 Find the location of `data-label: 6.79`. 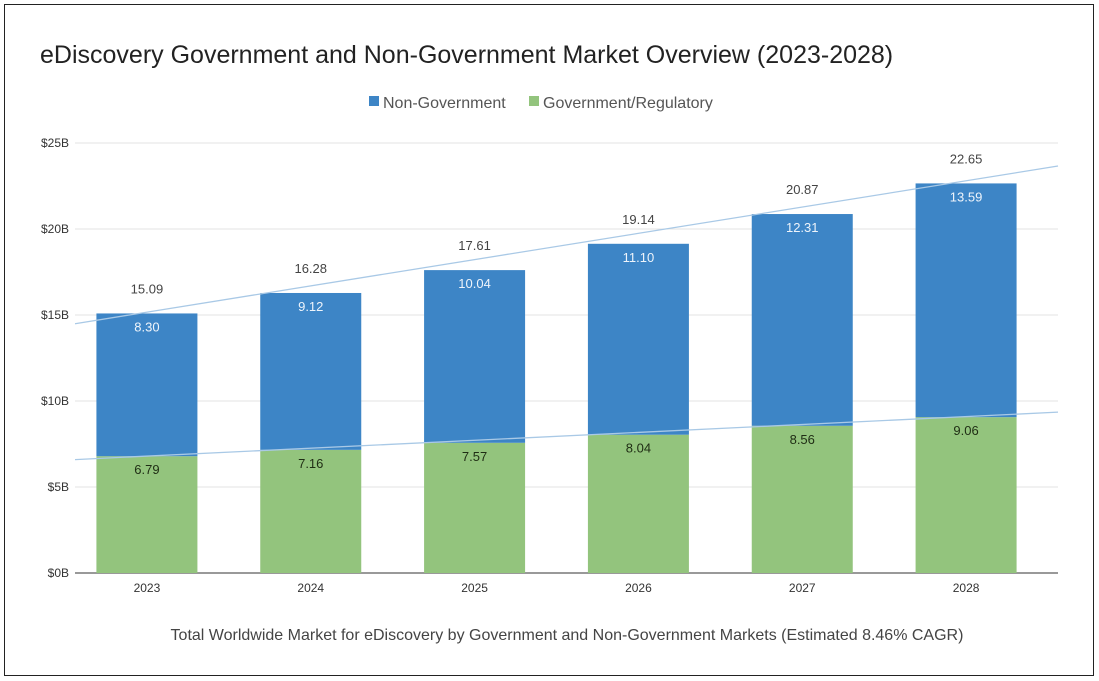

data-label: 6.79 is located at coordinates (146, 469).